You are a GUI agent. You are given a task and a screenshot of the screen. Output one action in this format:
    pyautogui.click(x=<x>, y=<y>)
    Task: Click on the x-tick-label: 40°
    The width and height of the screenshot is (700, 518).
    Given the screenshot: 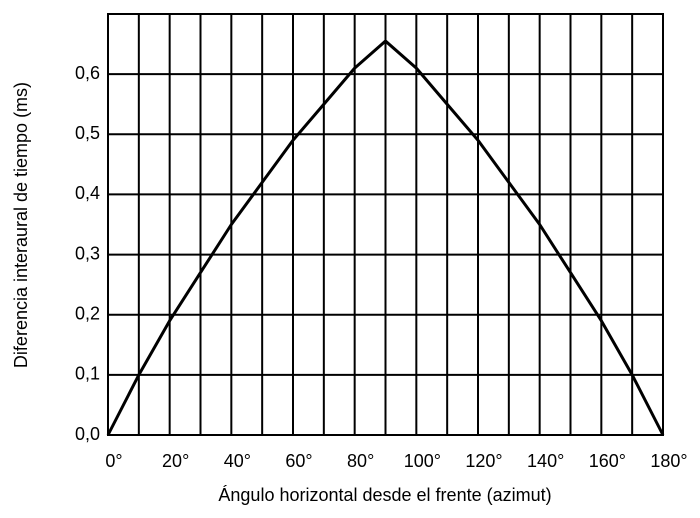 What is the action you would take?
    pyautogui.click(x=237, y=461)
    